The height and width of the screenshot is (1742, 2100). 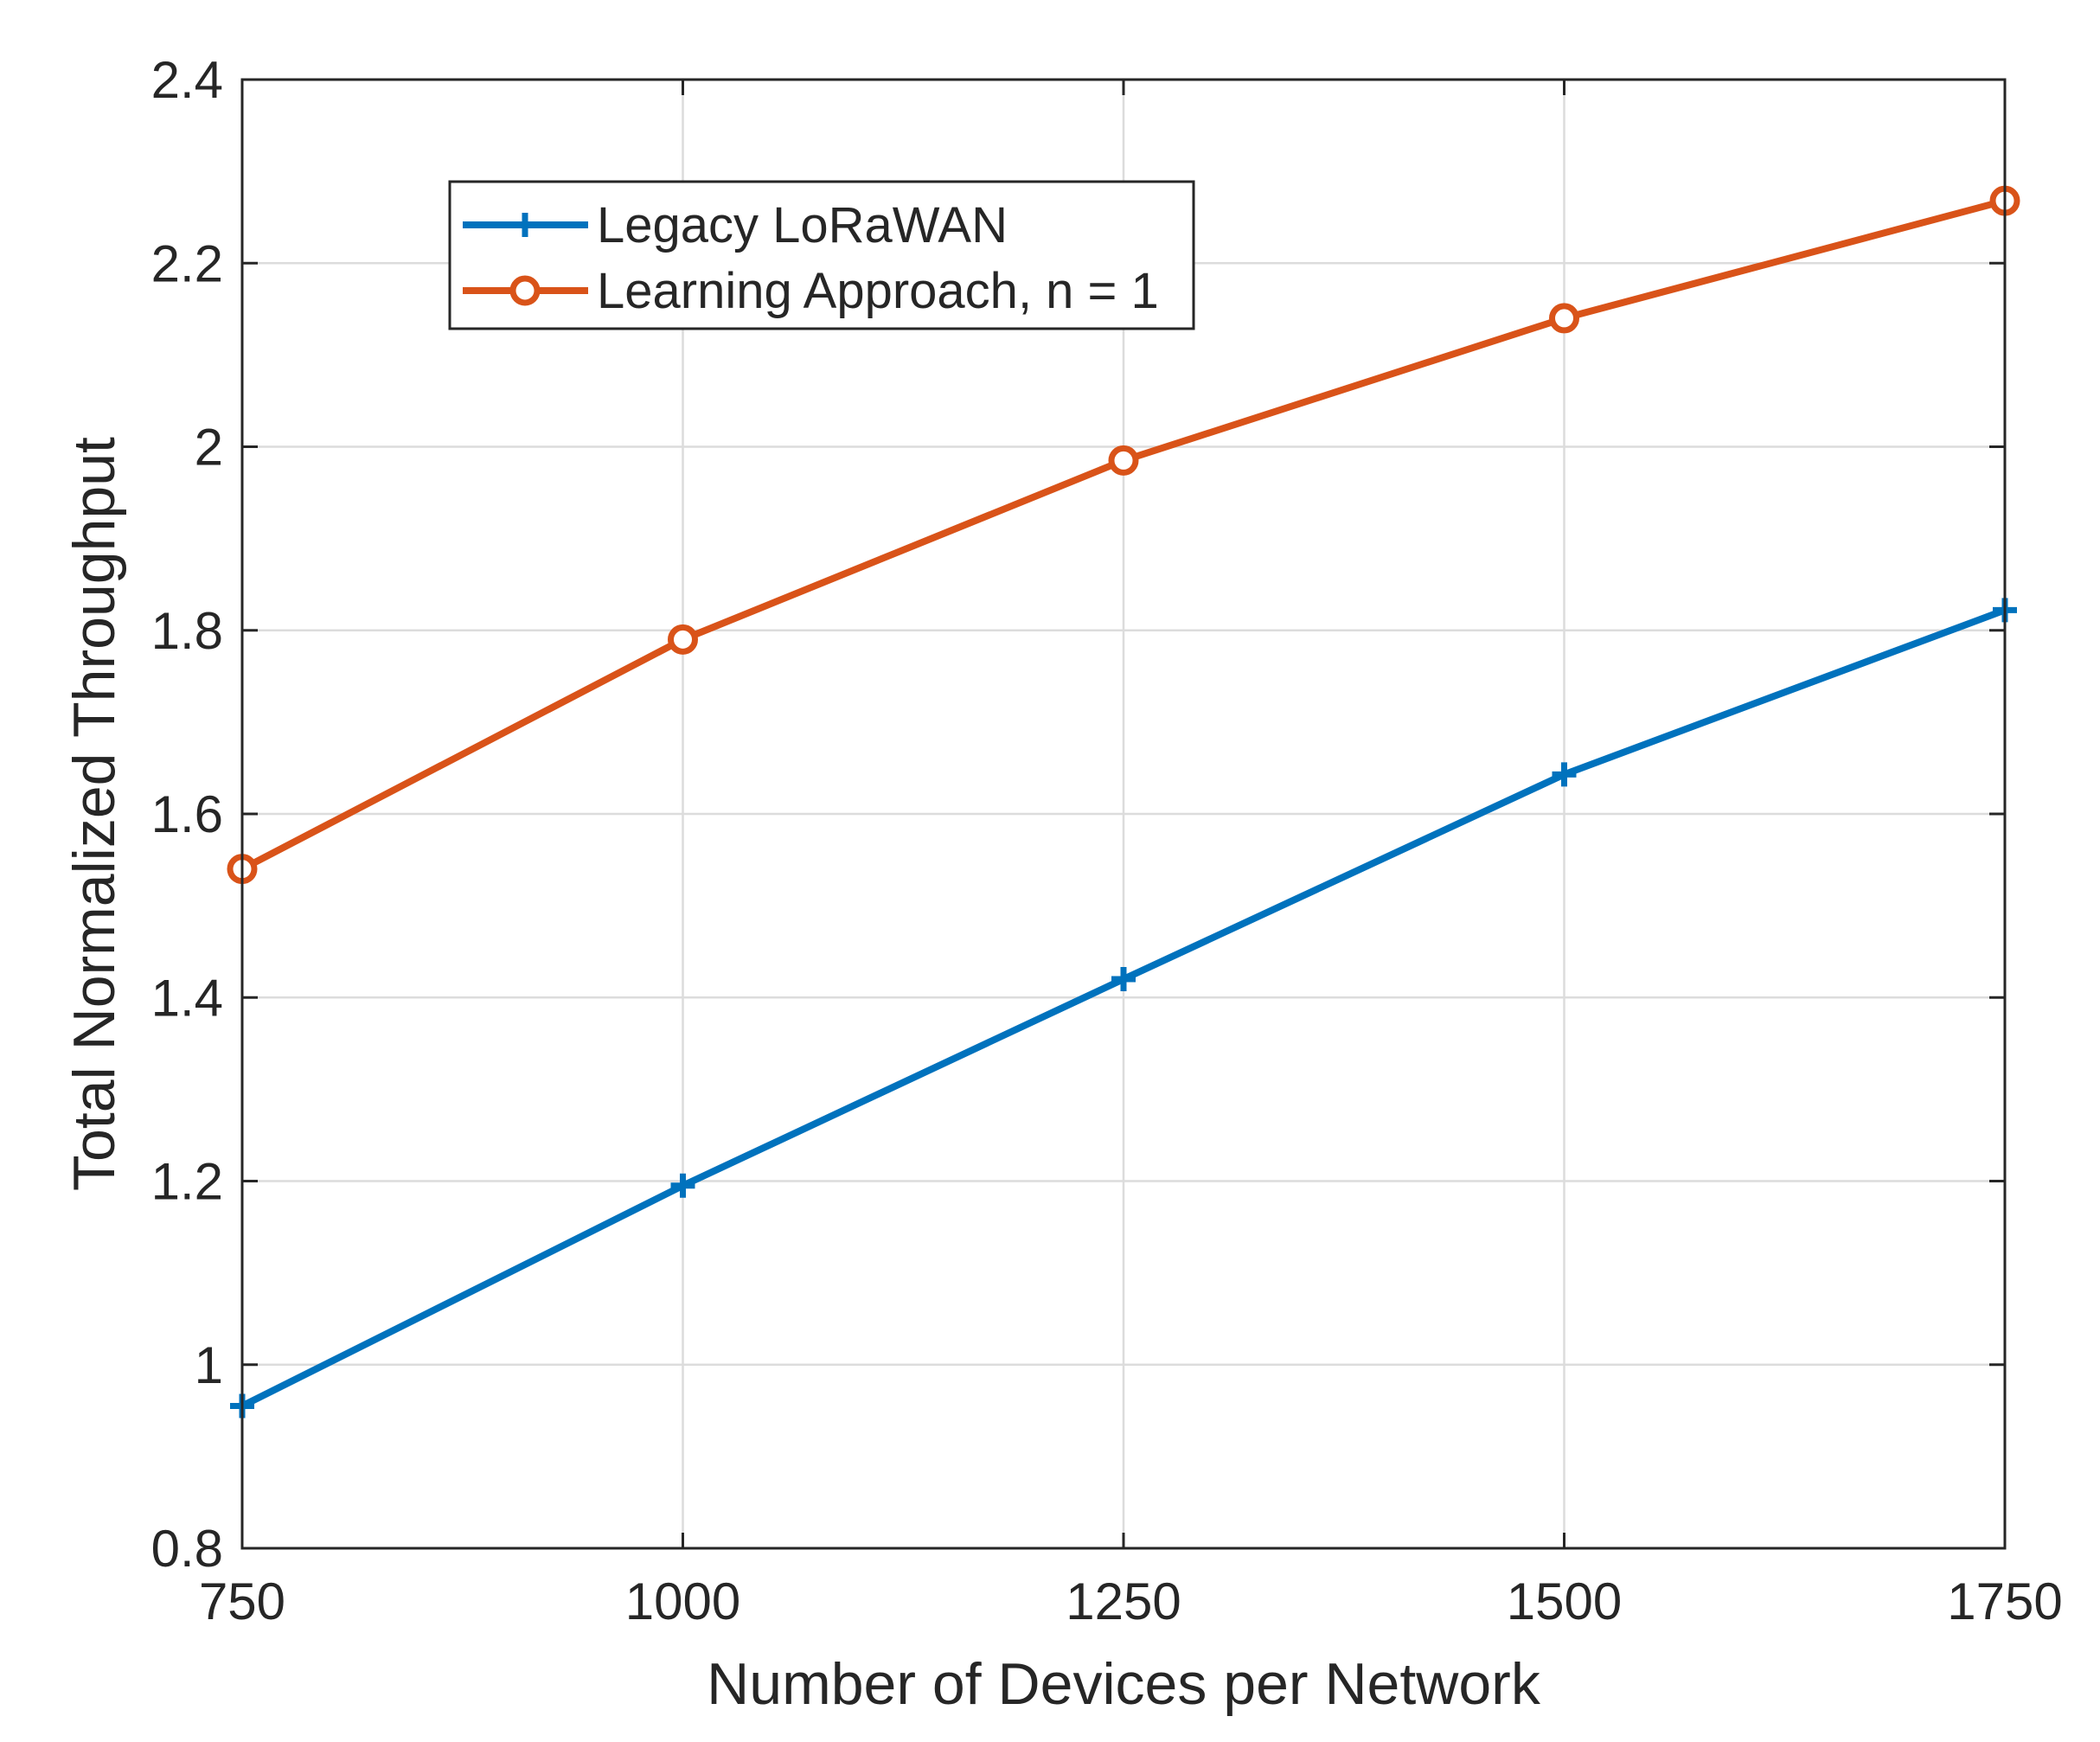 I want to click on y-tick-label: 0.8, so click(x=187, y=1549).